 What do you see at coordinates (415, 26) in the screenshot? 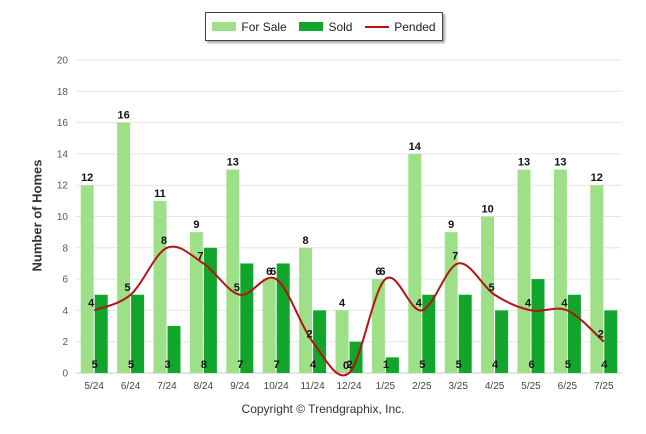
I see `legend-label-pended: Pended` at bounding box center [415, 26].